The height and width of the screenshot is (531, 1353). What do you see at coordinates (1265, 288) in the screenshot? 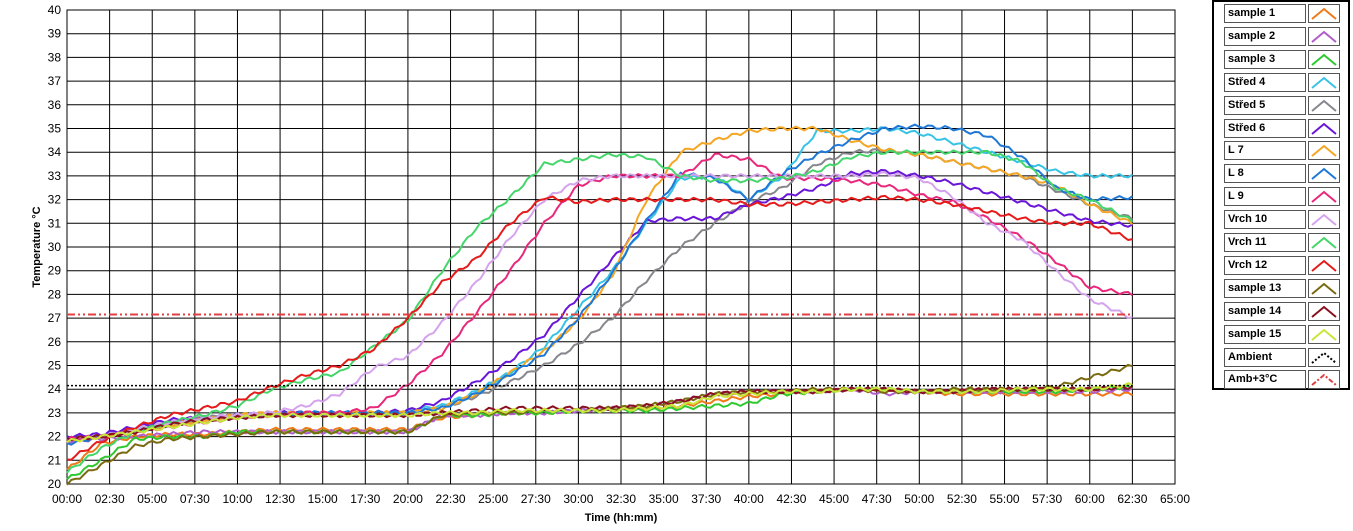
I see `legend-label: sample 13` at bounding box center [1265, 288].